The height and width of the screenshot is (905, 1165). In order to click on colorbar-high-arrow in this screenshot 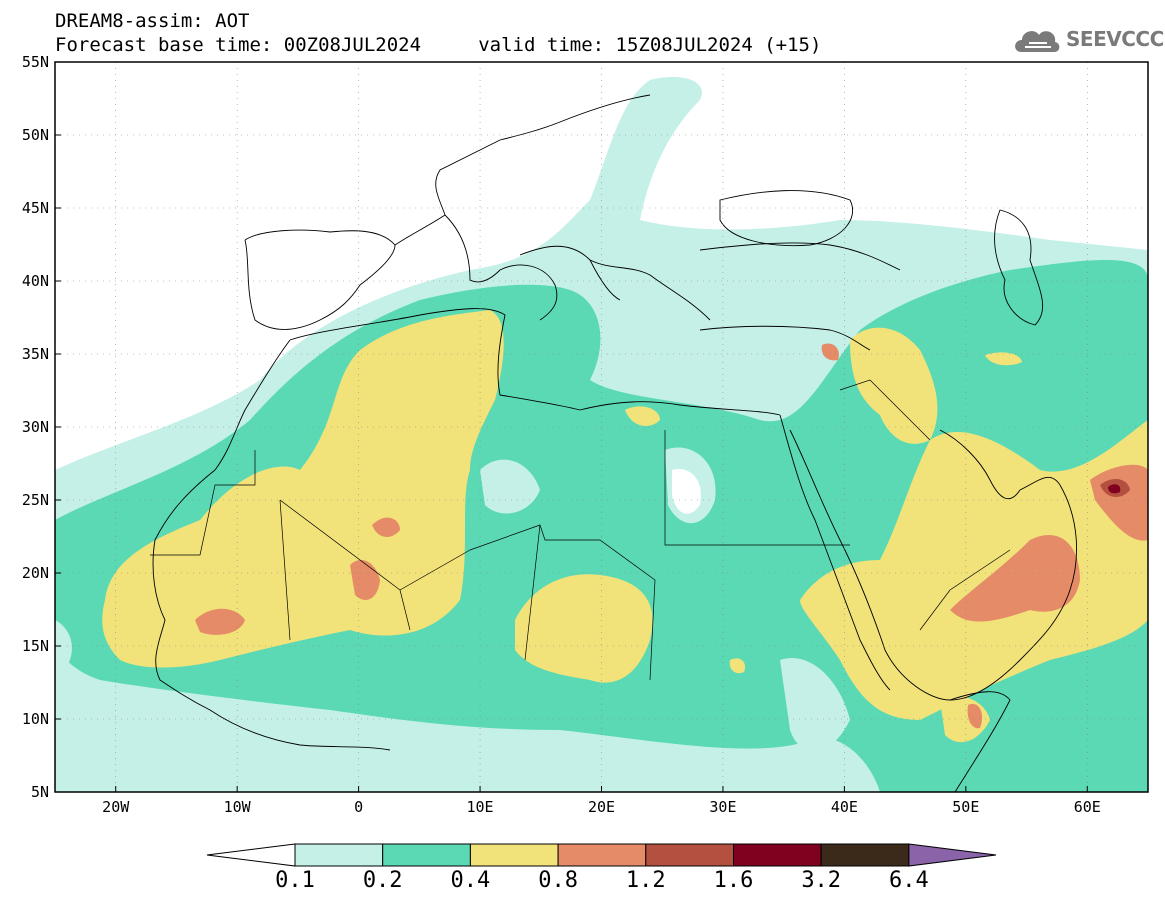, I will do `click(952, 855)`.